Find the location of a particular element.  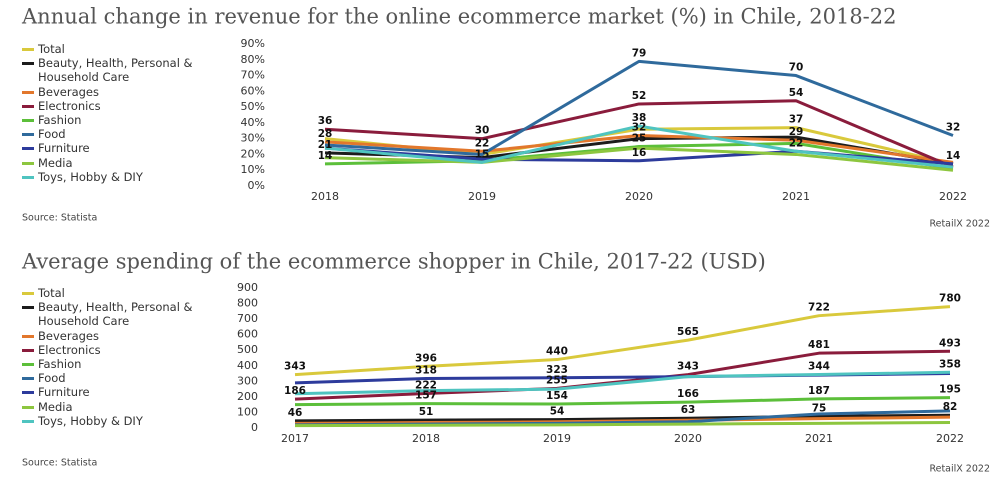

value-label: 38 is located at coordinates (639, 118).